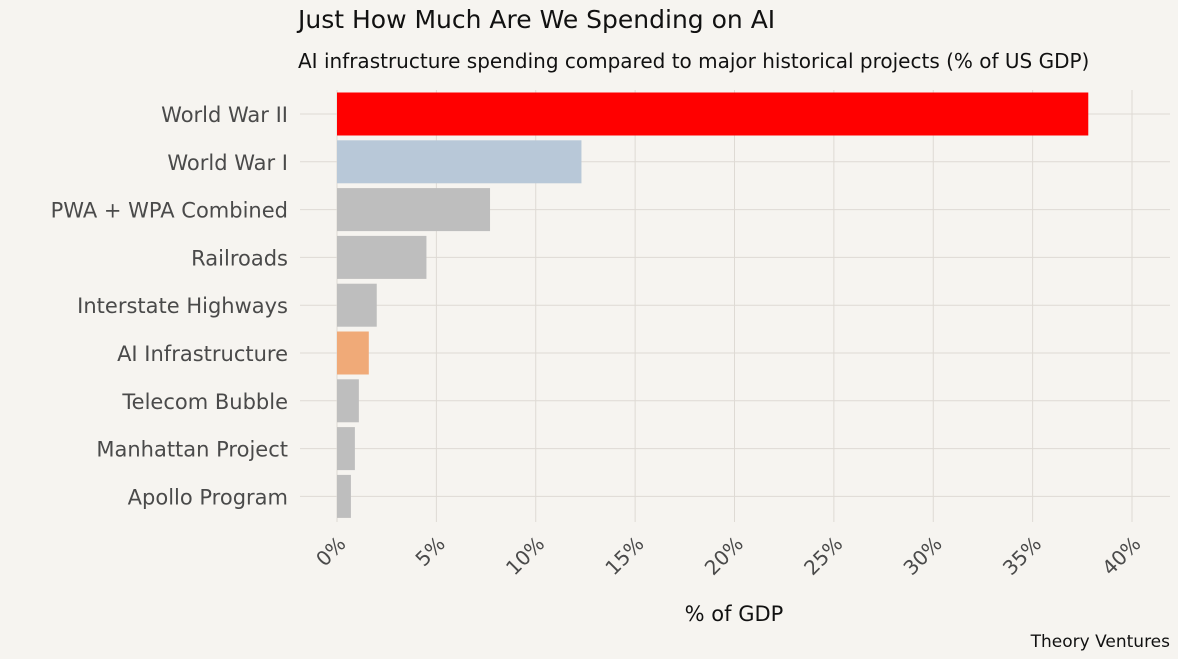  I want to click on category-label: World War II, so click(224, 115).